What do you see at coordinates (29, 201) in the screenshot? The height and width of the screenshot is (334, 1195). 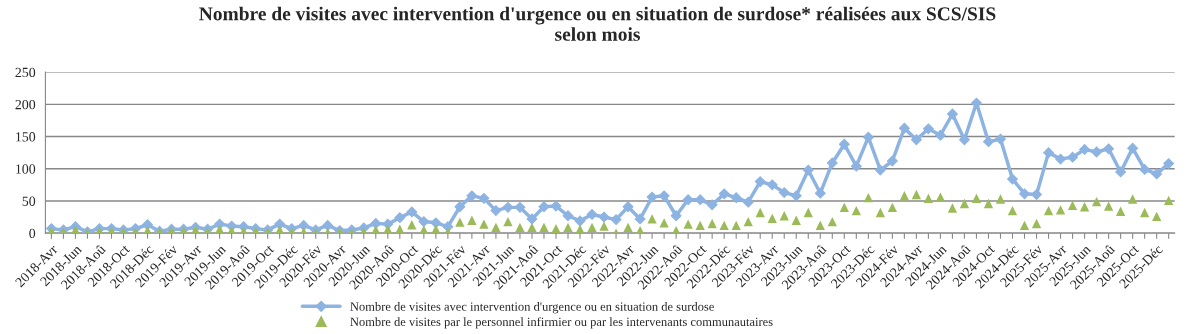 I see `y-tick-label: 50` at bounding box center [29, 201].